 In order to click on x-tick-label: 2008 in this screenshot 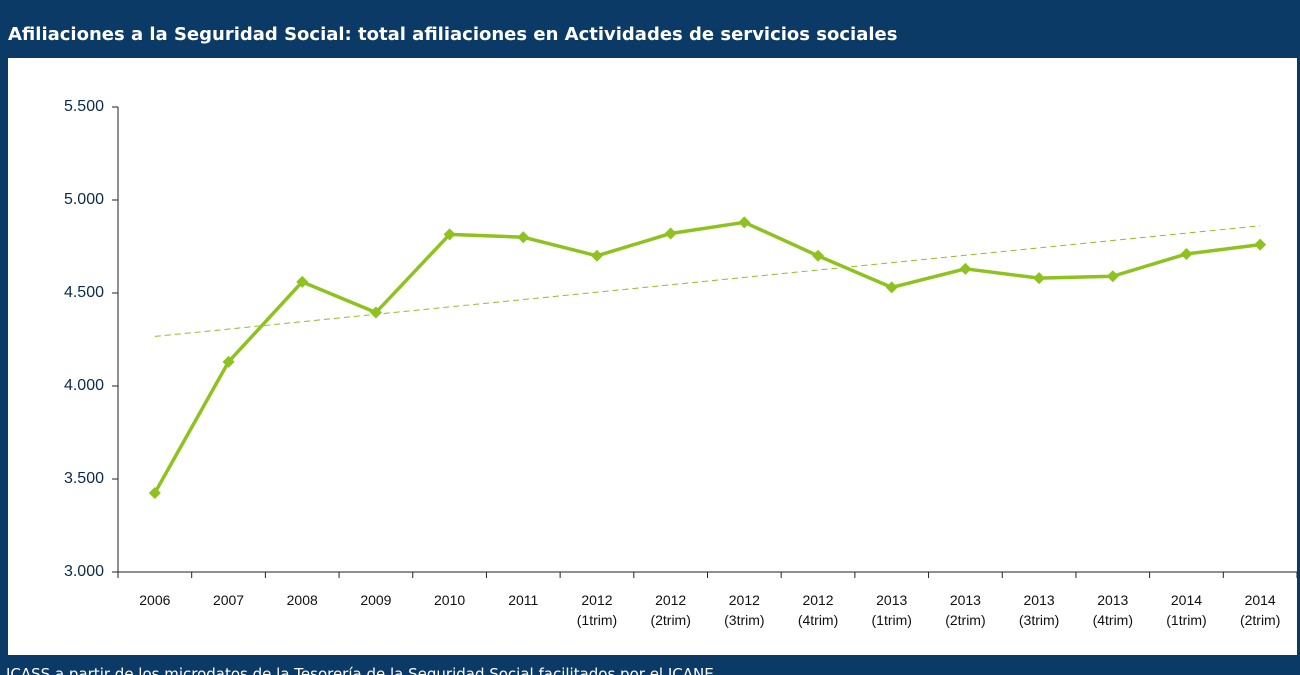, I will do `click(302, 600)`.